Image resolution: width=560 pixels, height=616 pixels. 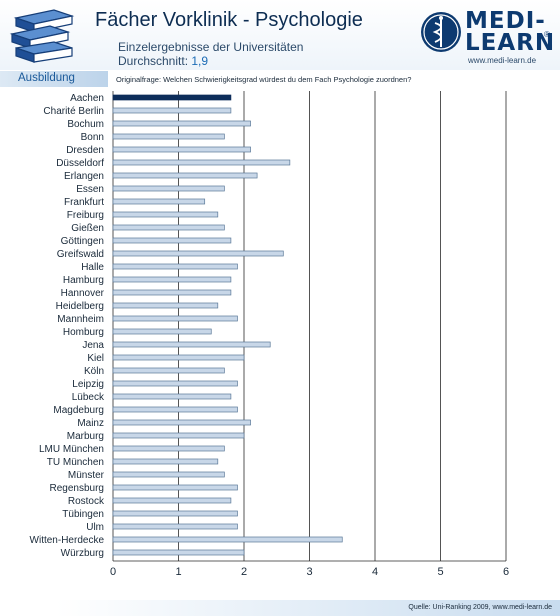 I want to click on category-label: Lübeck, so click(x=88, y=397).